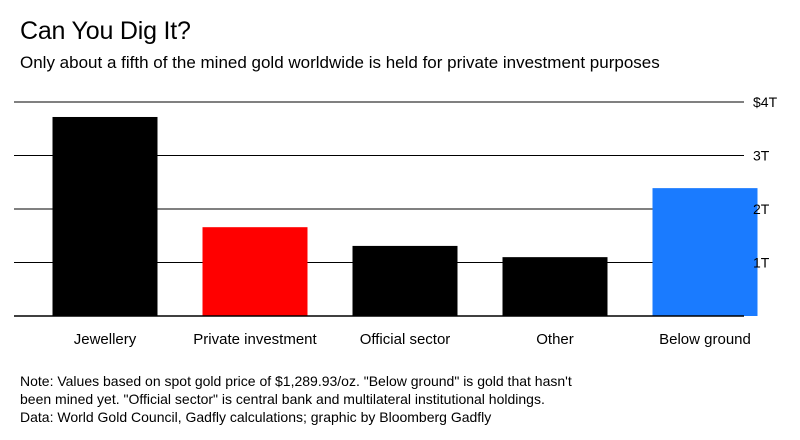 This screenshot has height=440, width=800. What do you see at coordinates (105, 31) in the screenshot?
I see `chart-title: Can You Dig It?` at bounding box center [105, 31].